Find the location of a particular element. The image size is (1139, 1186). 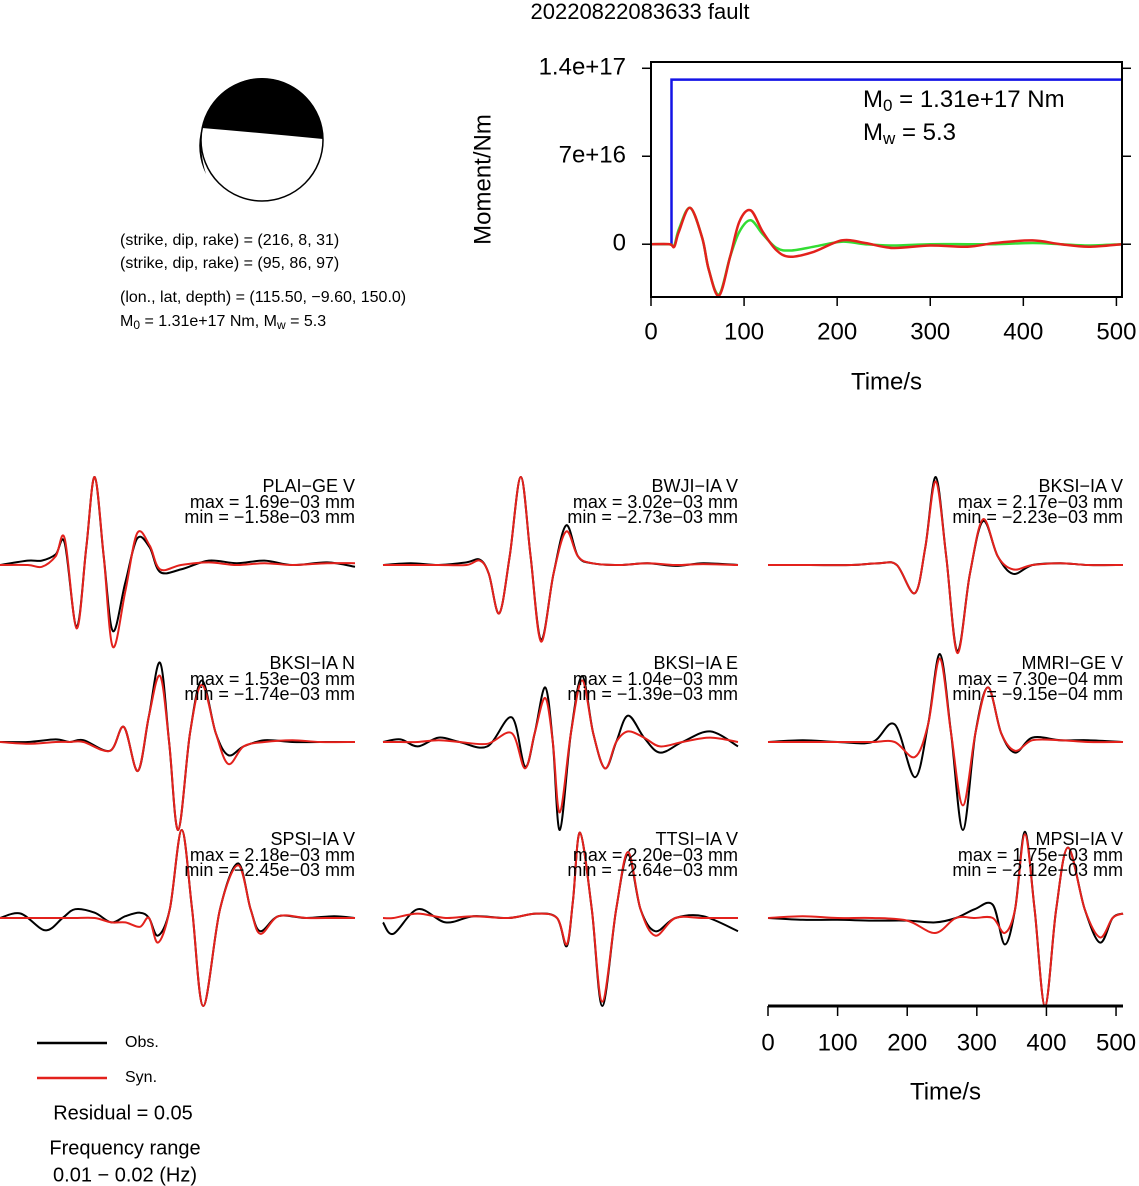

min-label: min = −2.64e−03 mm is located at coordinates (652, 870).